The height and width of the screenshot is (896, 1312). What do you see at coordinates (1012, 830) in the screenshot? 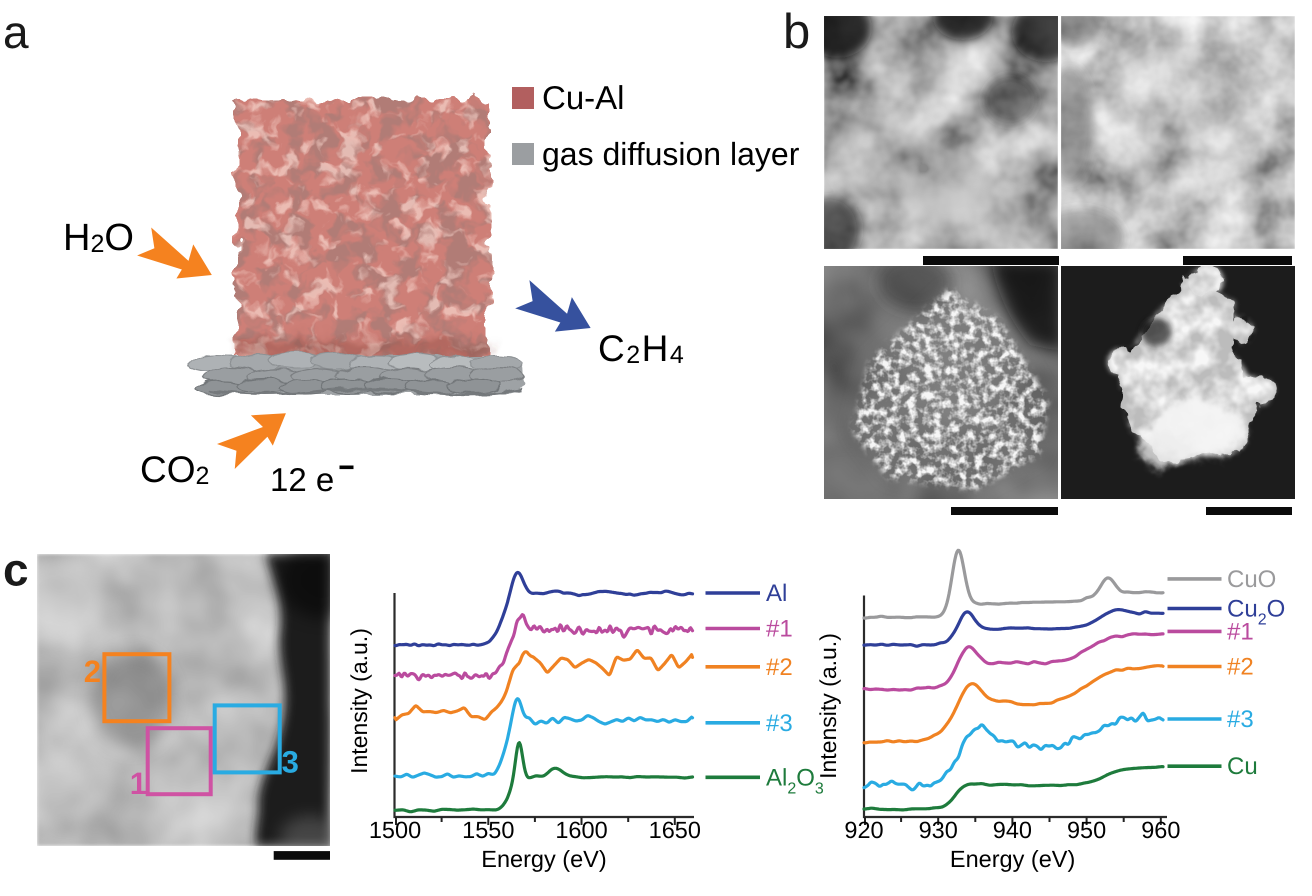
I see `svg-text: 940` at bounding box center [1012, 830].